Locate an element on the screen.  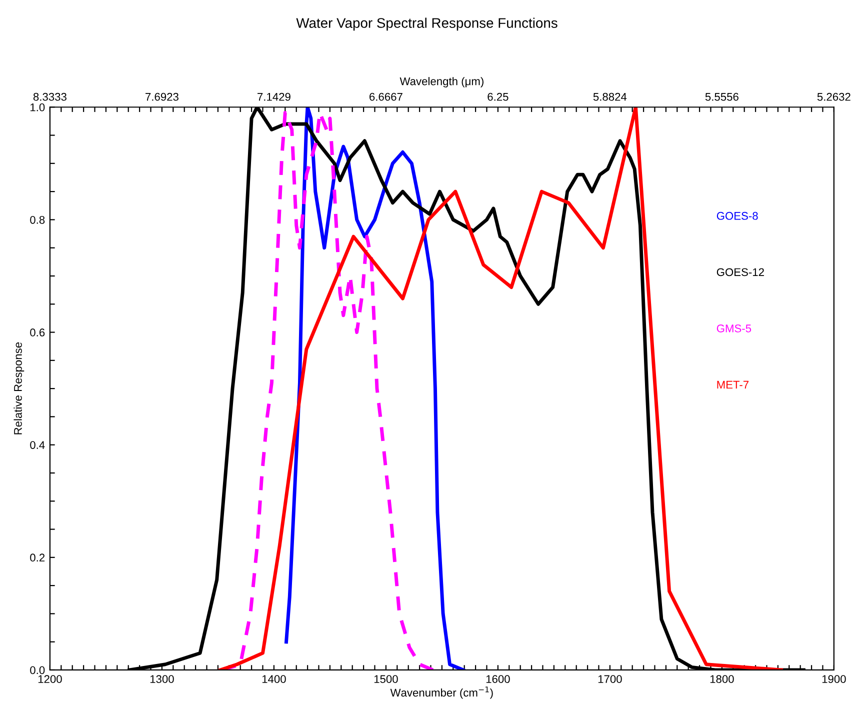
x-tick-label: 1300 is located at coordinates (162, 679).